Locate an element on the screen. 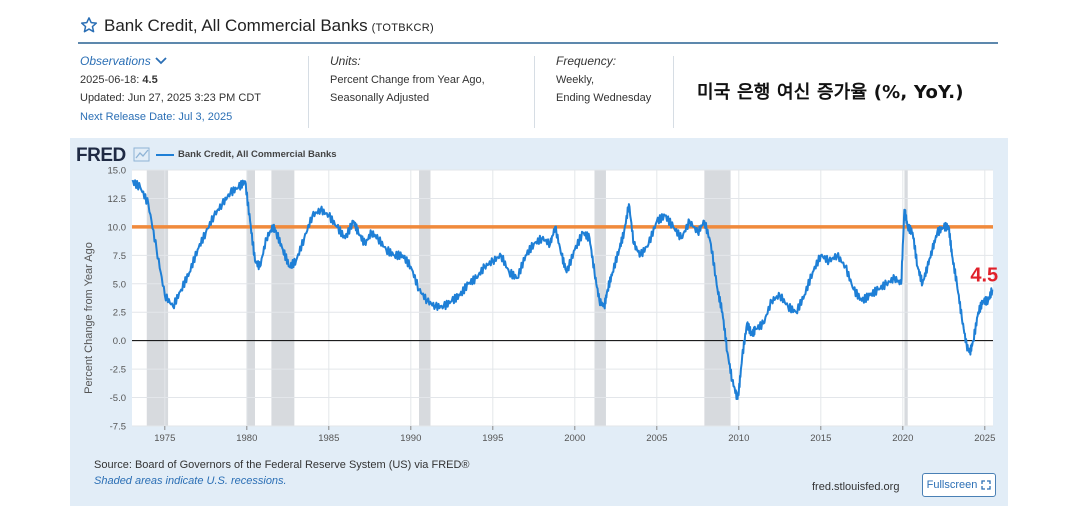  series-code: (TOTBKCR) is located at coordinates (402, 28).